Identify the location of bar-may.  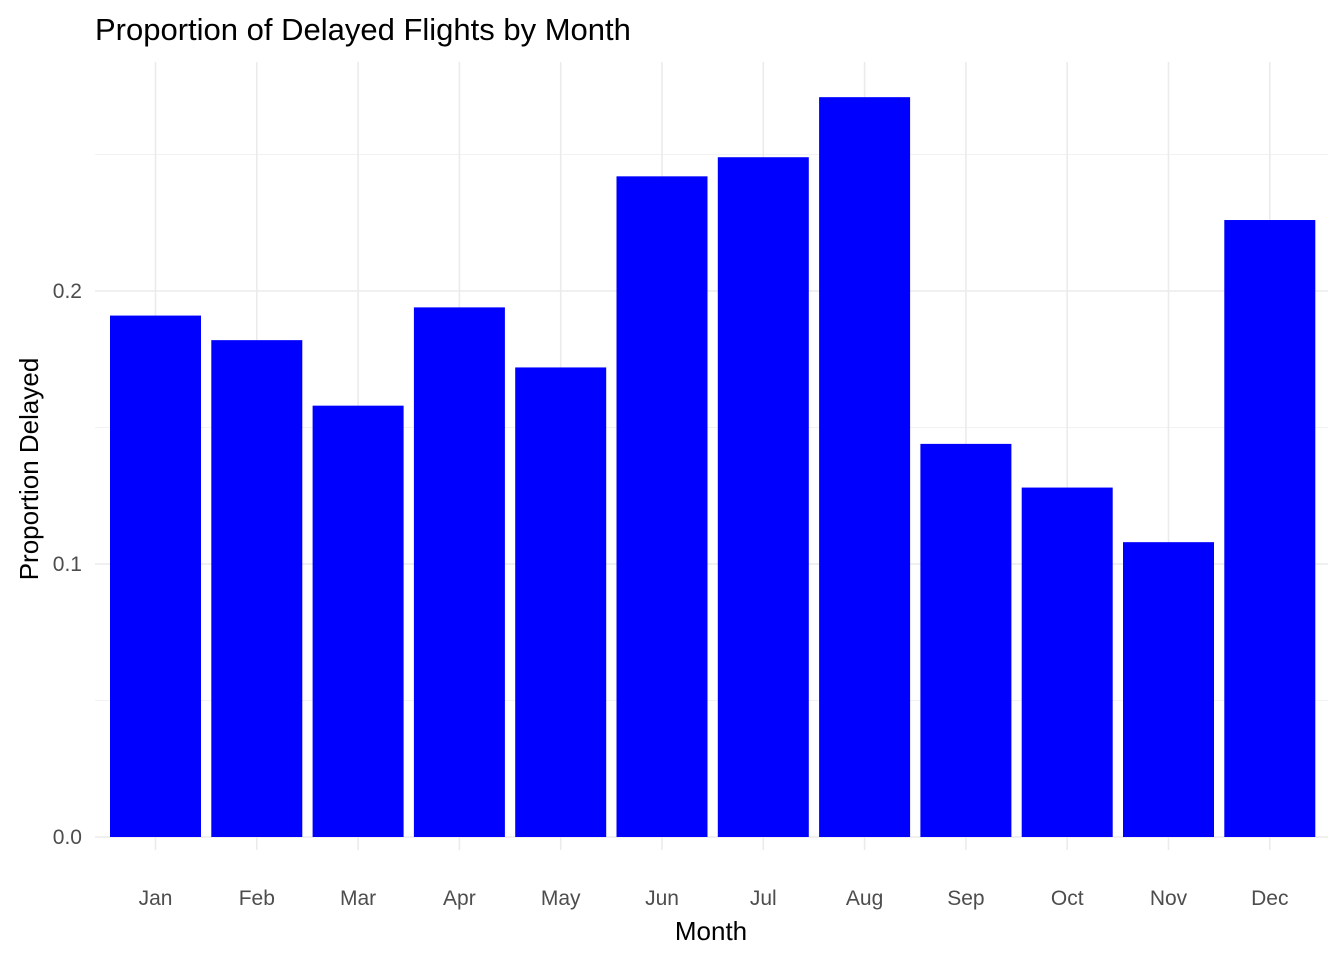
(561, 602).